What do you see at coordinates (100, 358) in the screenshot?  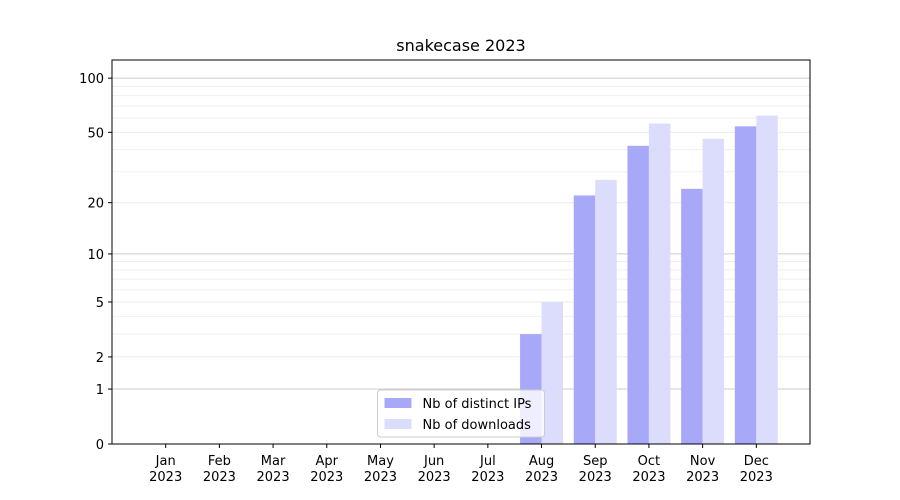 I see `y-tick-label: 2` at bounding box center [100, 358].